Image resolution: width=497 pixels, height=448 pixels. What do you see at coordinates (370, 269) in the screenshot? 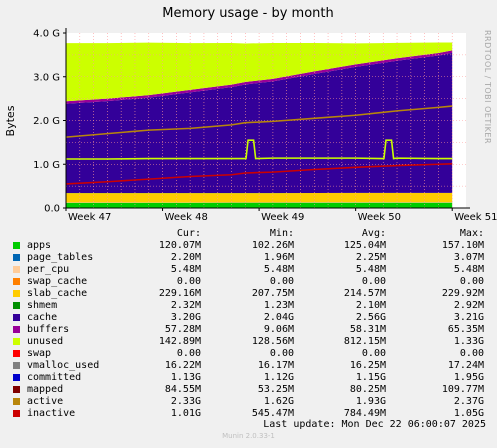
I see `legend-avg-value: 5.48M` at bounding box center [370, 269].